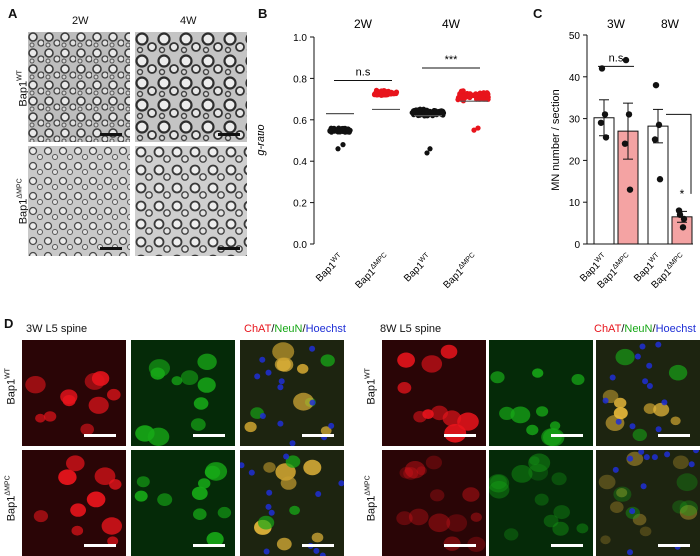 Image resolution: width=700 pixels, height=556 pixels. What do you see at coordinates (292, 393) in the screenshot?
I see `merged-stain-image` at bounding box center [292, 393].